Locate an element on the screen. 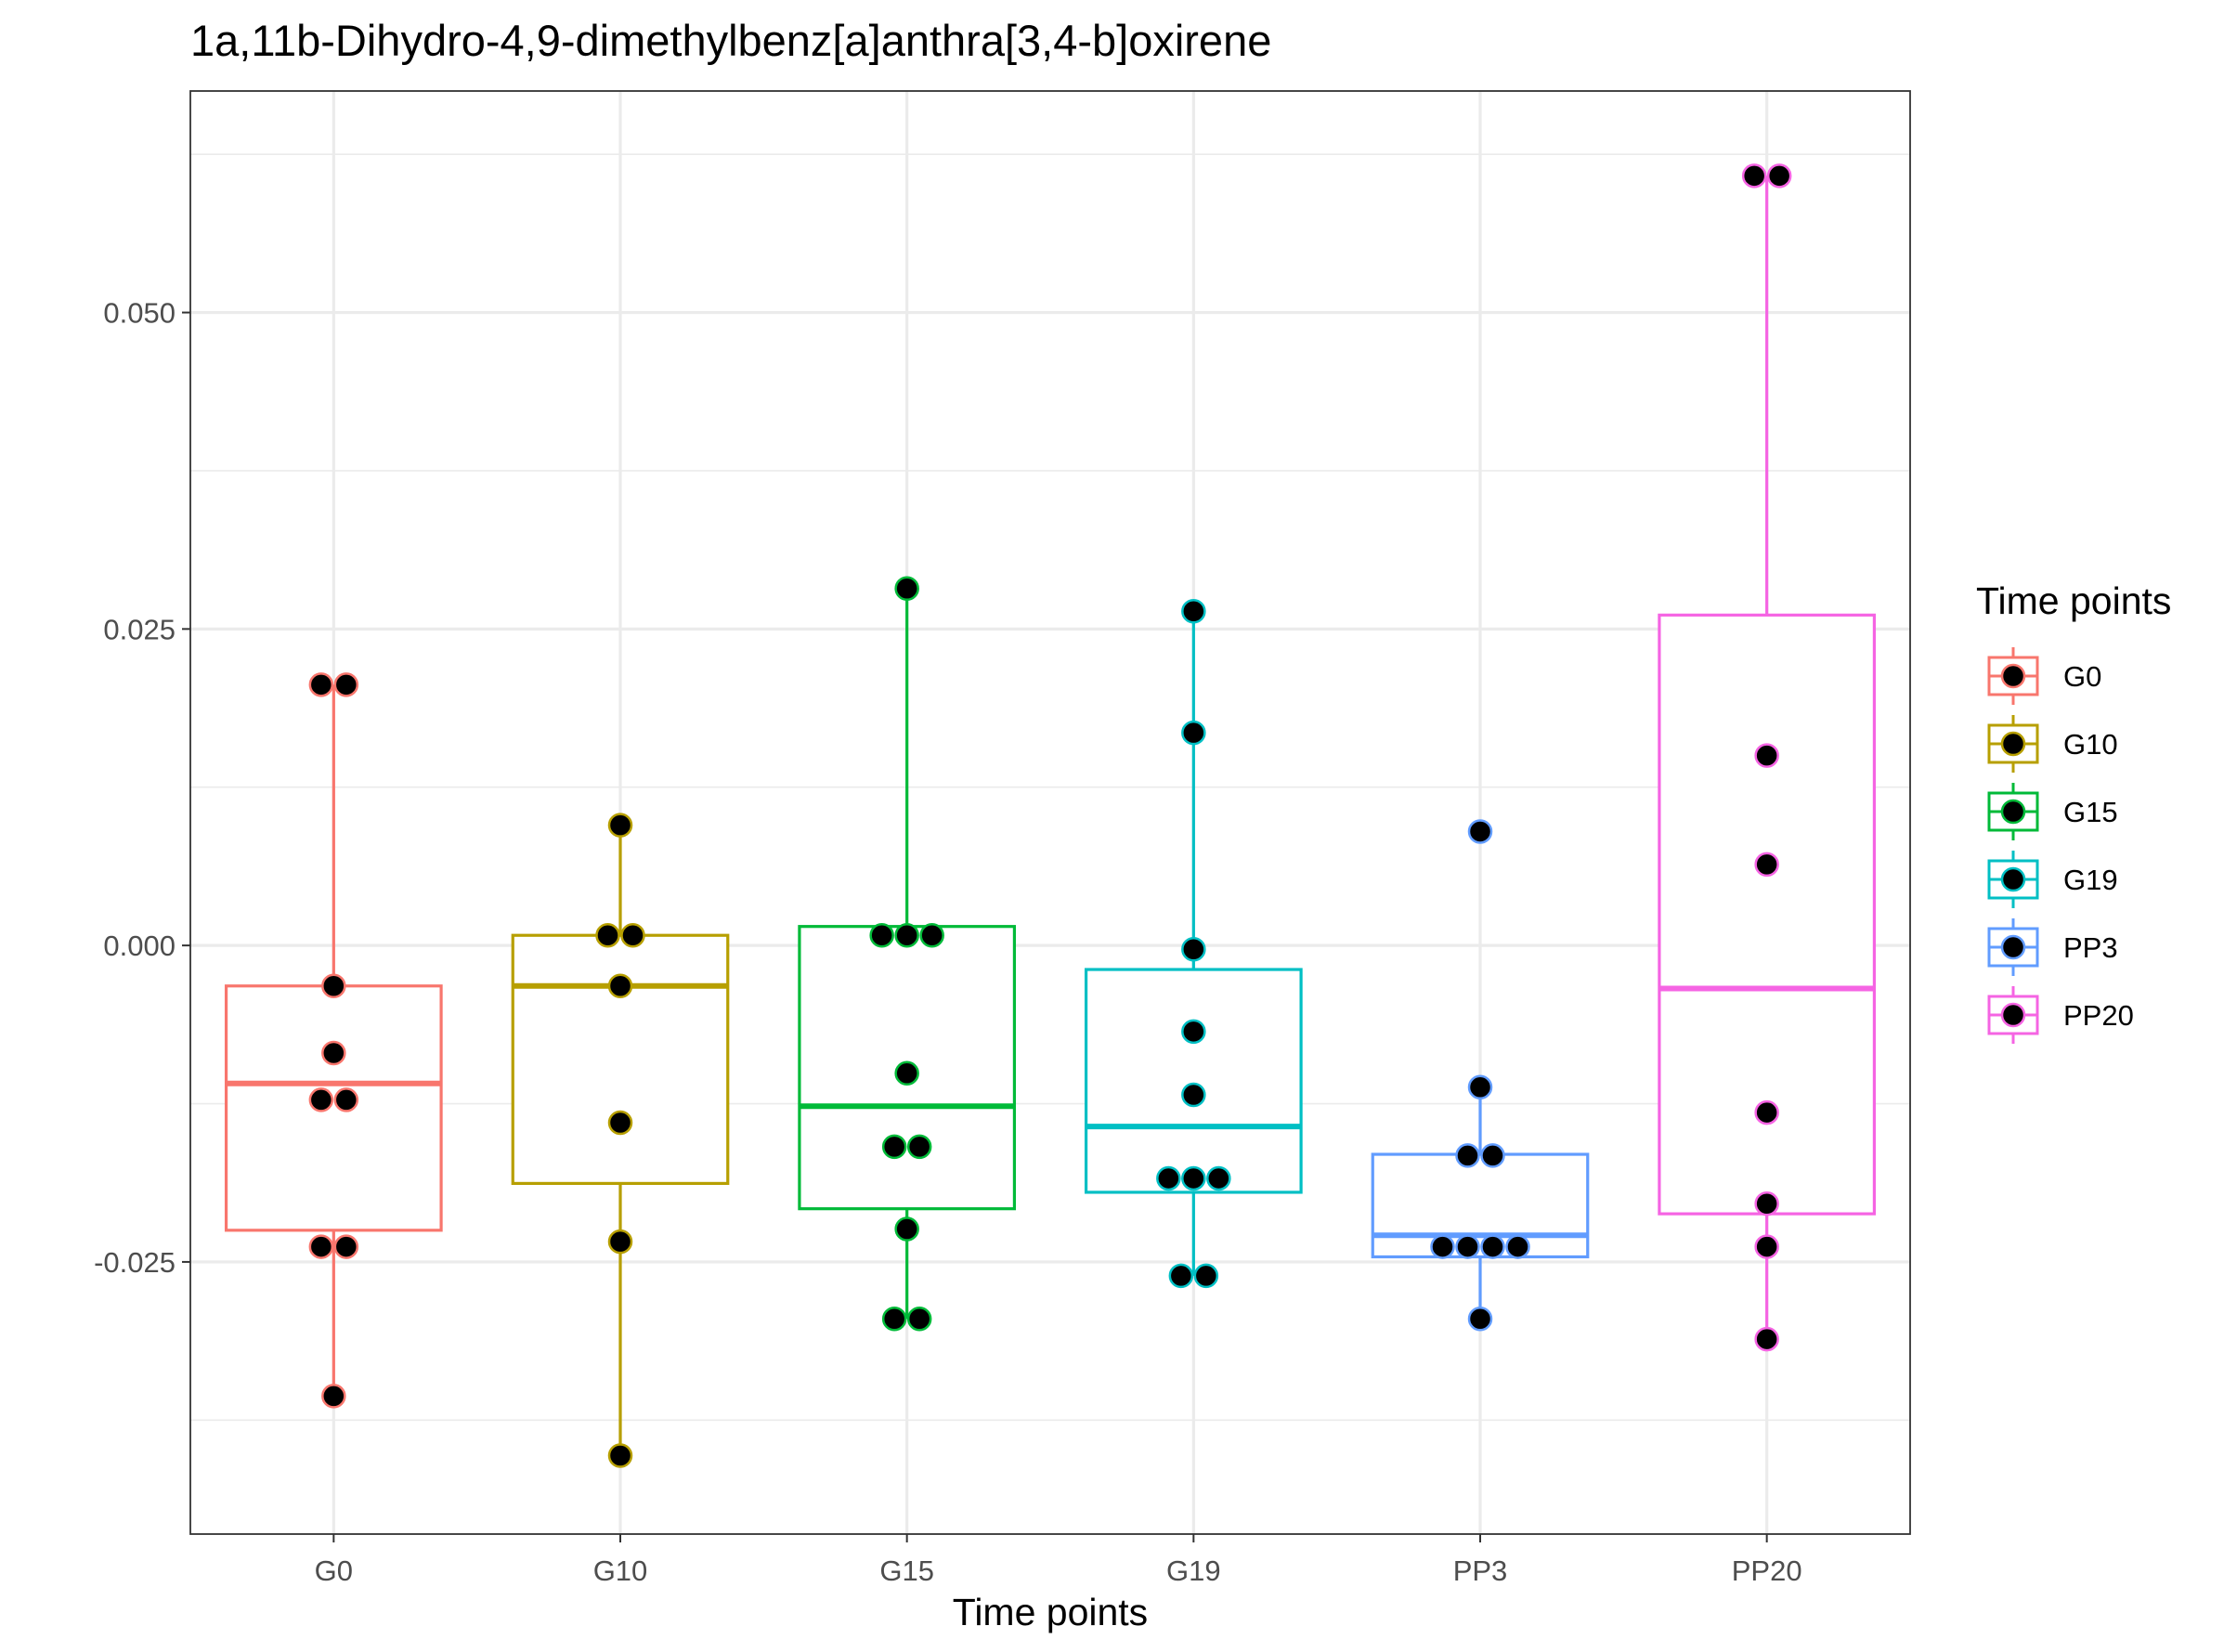  x-tick-label: PP3 is located at coordinates (1480, 1571).